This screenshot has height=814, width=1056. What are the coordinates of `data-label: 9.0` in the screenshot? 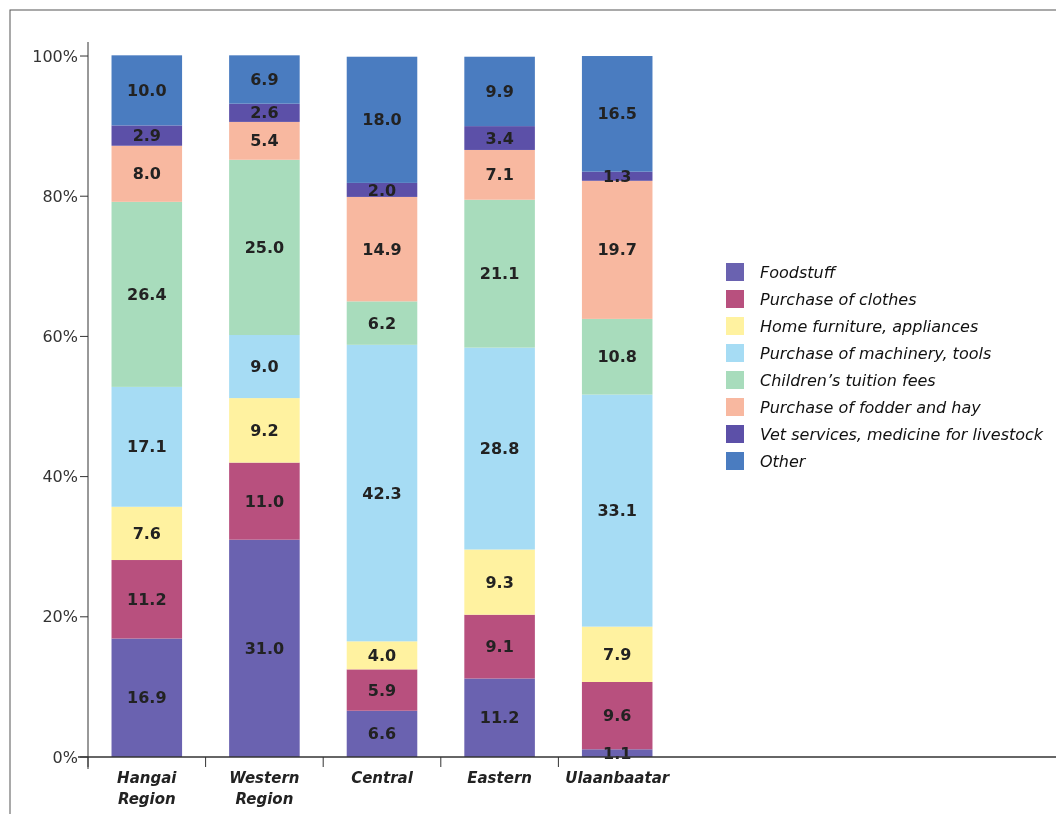 It's located at (264, 367).